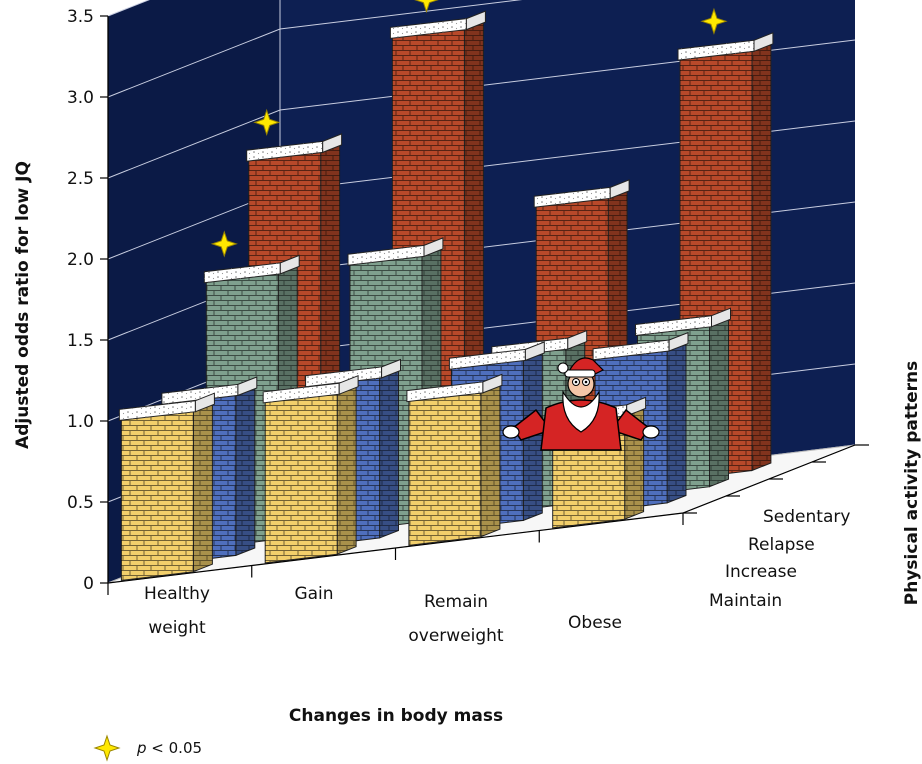 Image resolution: width=922 pixels, height=764 pixels. What do you see at coordinates (80, 503) in the screenshot?
I see `y-tick-label: 0.5` at bounding box center [80, 503].